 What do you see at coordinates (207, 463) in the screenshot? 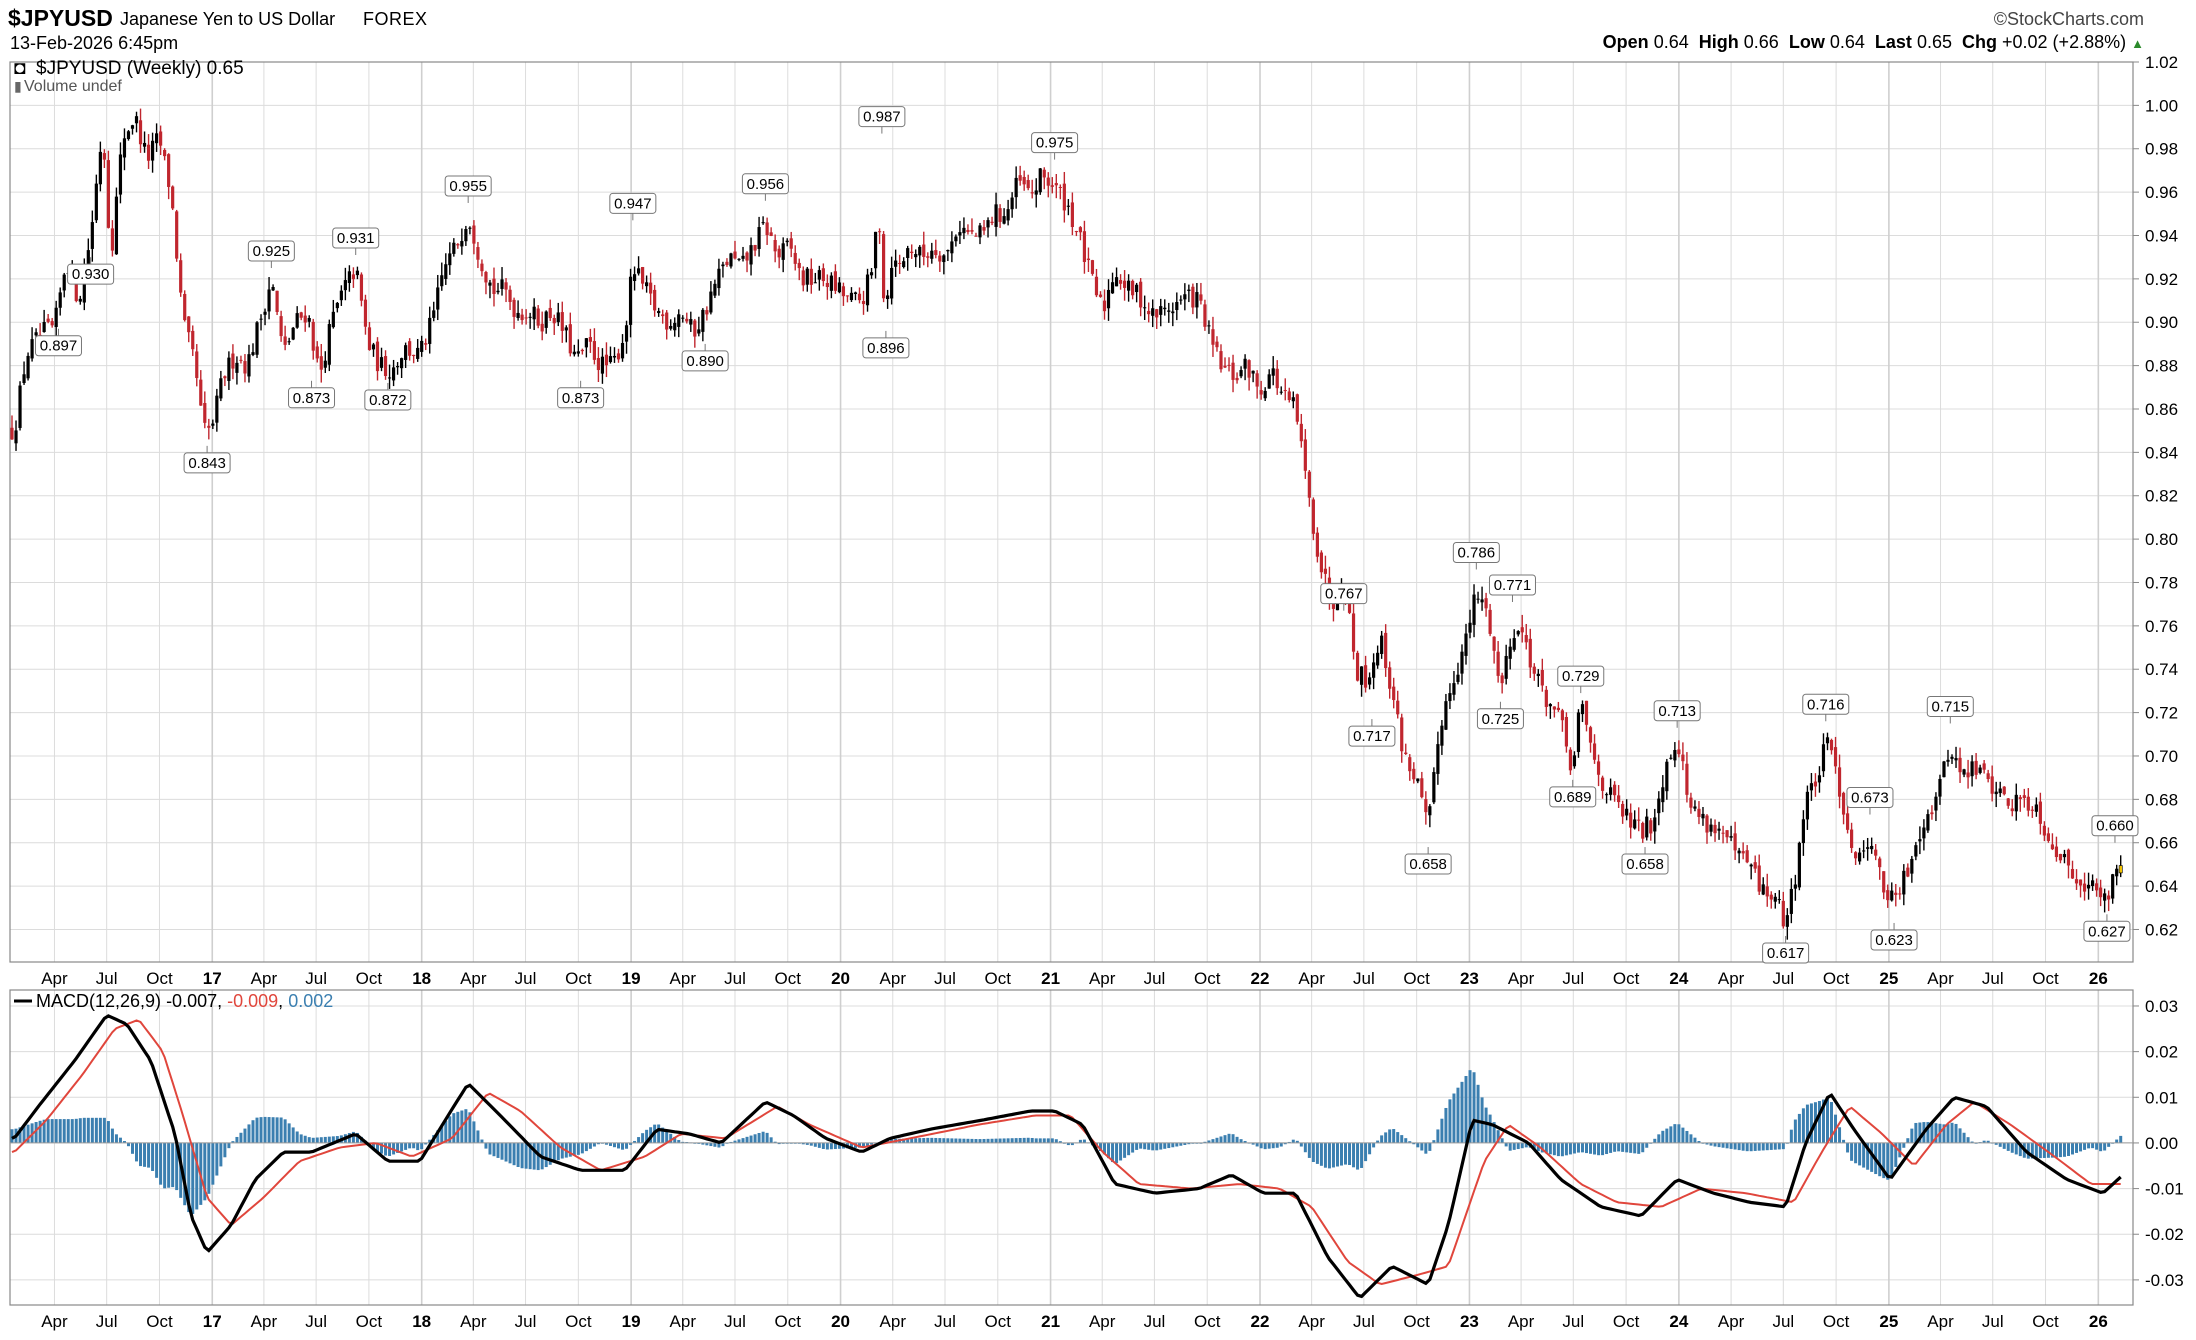
I see `annotation-label: 0.843` at bounding box center [207, 463].